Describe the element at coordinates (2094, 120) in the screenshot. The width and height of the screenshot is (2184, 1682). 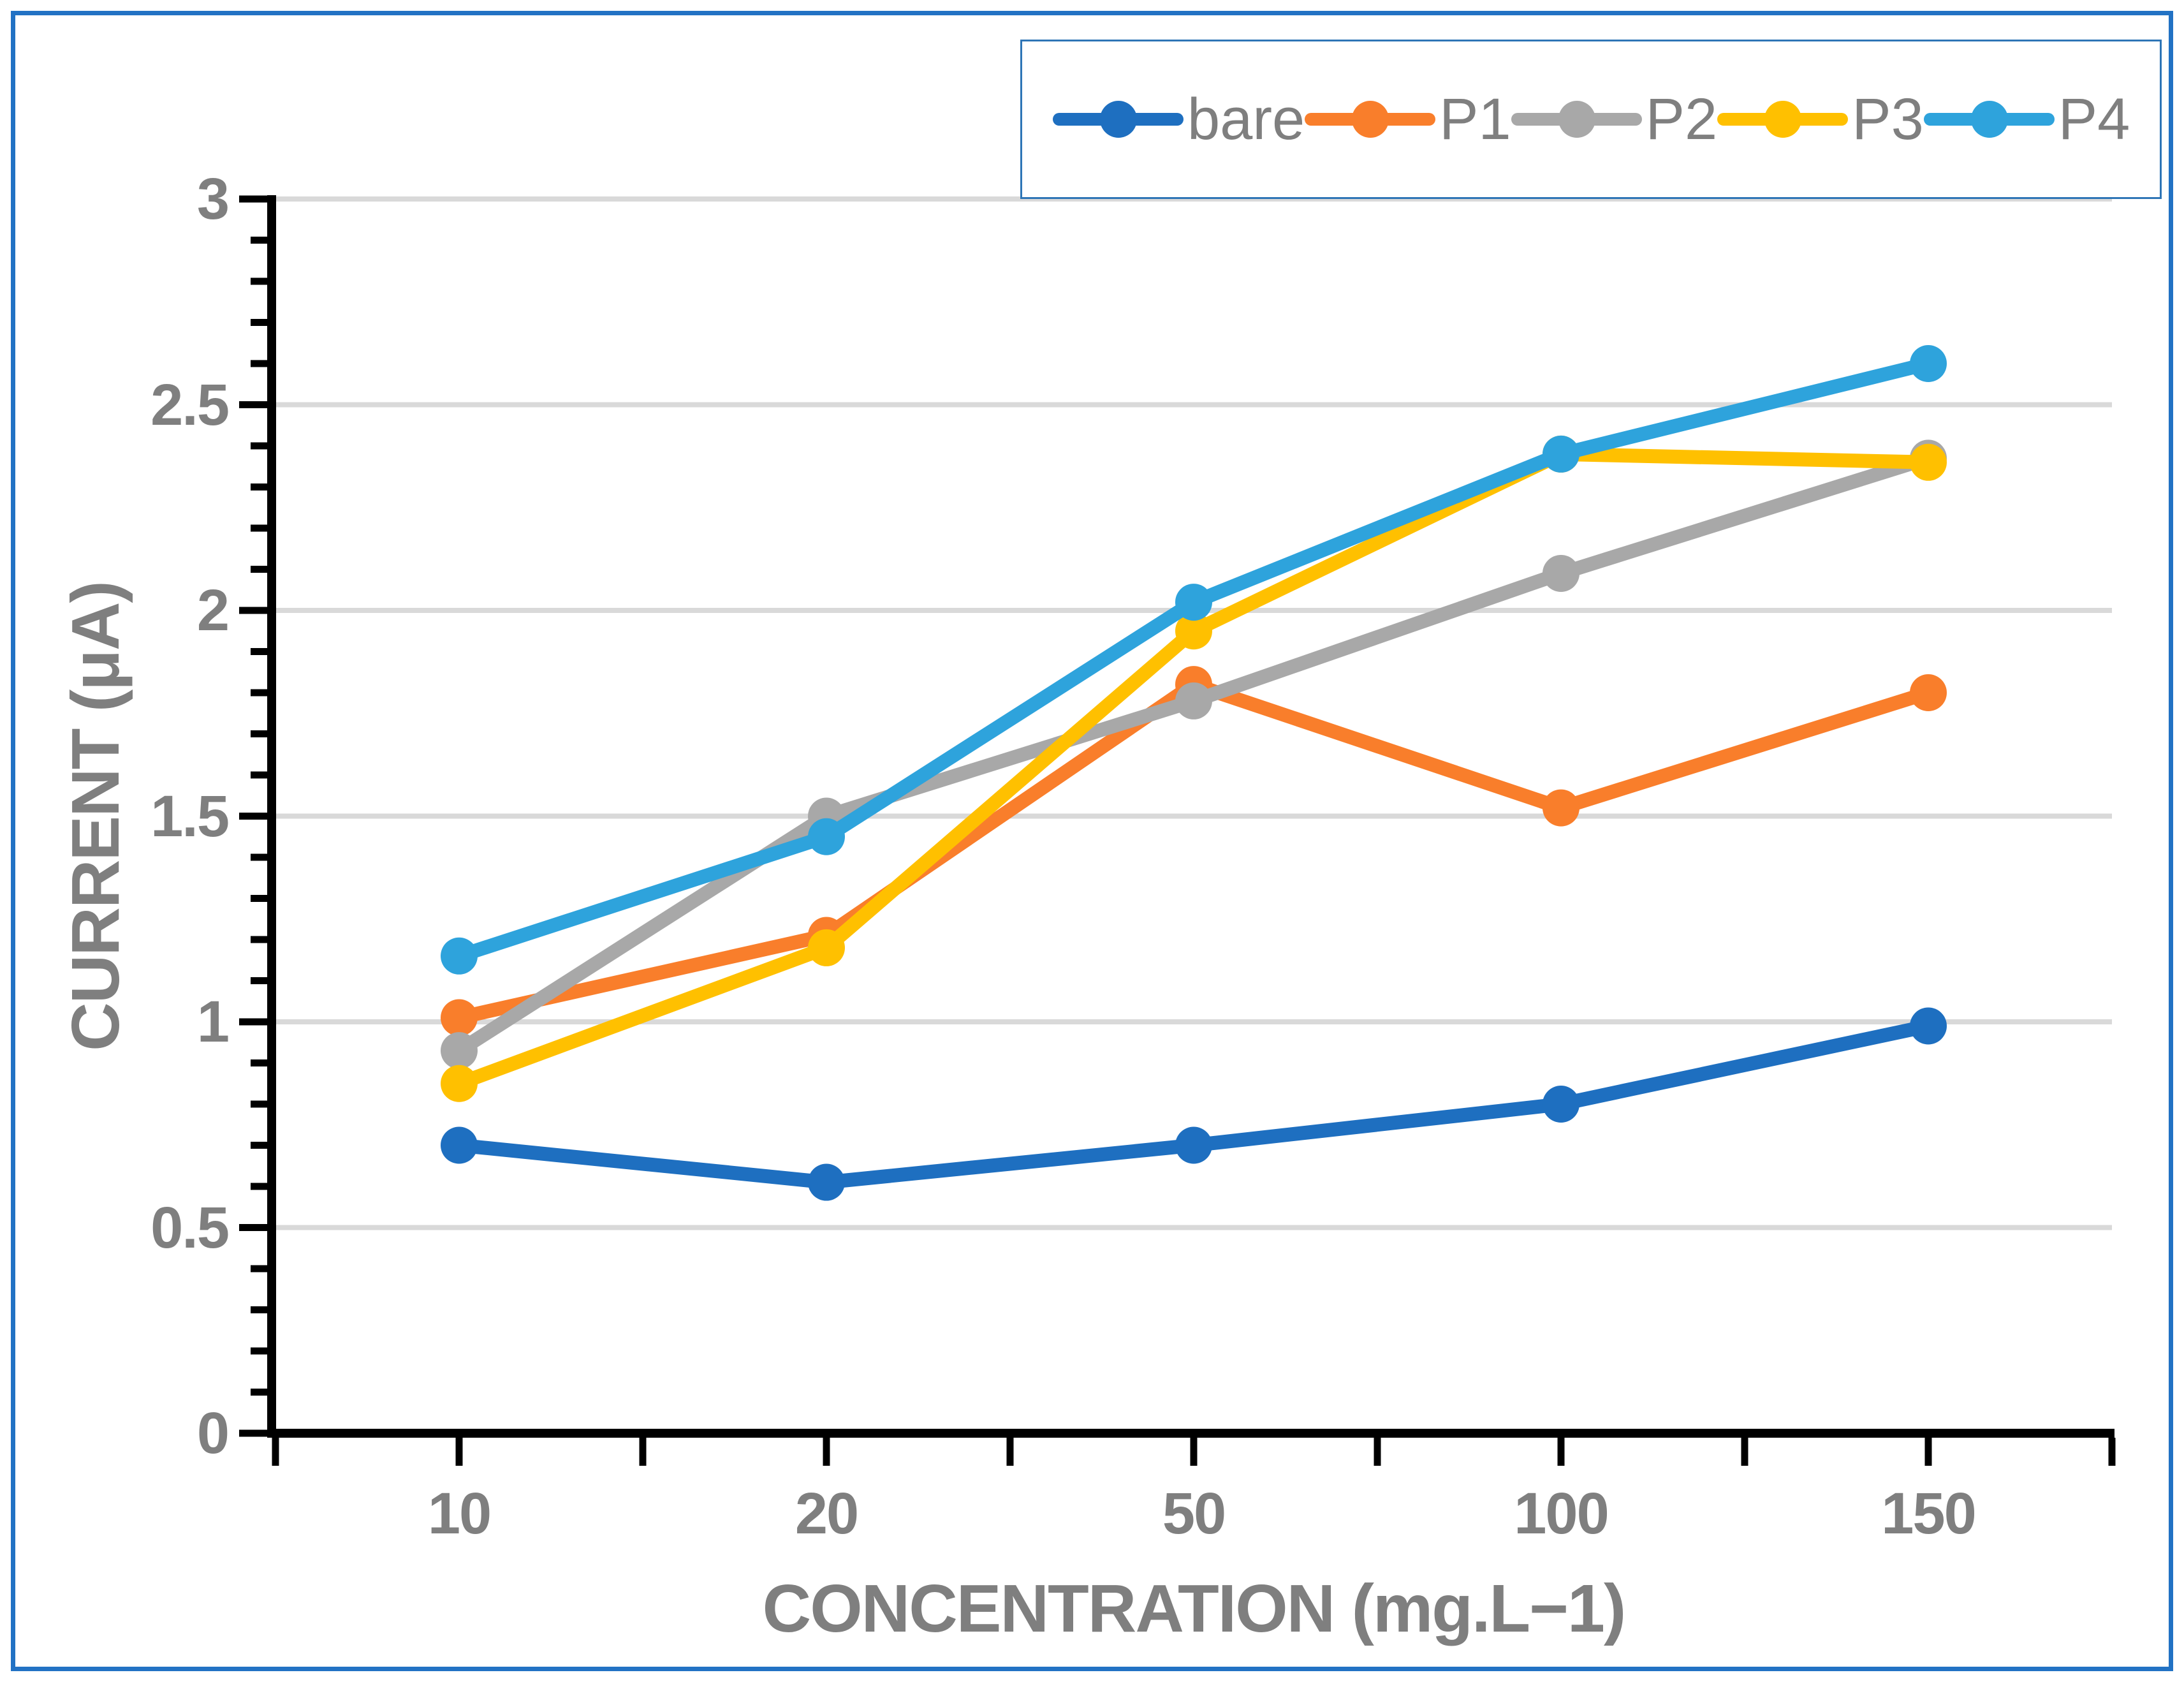
I see `legend-label: P4` at that location.